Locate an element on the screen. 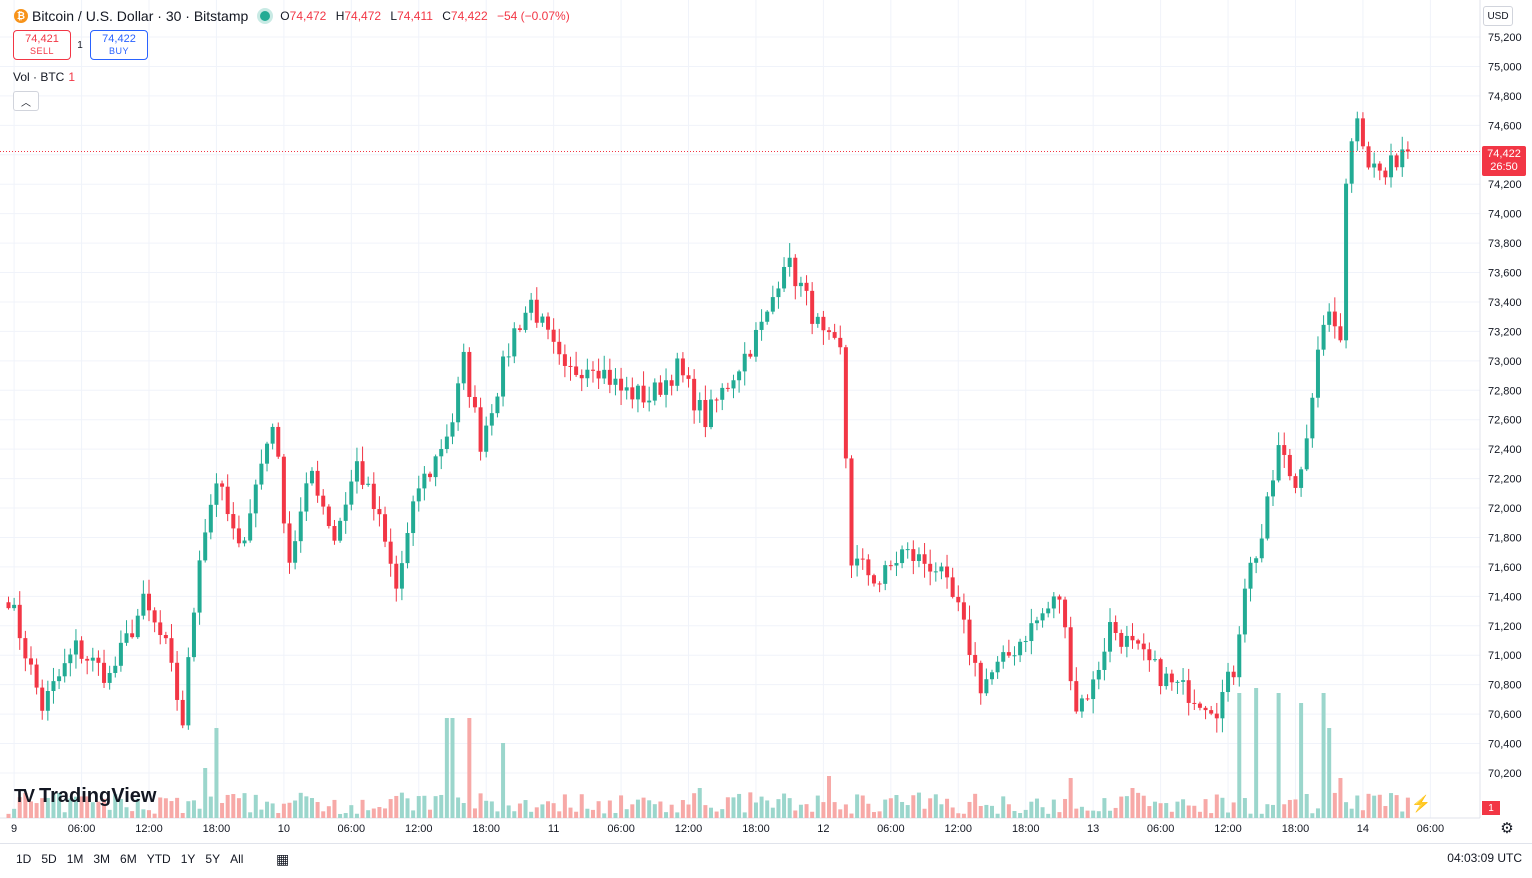  price-axis-label: 71,600 is located at coordinates (1505, 568).